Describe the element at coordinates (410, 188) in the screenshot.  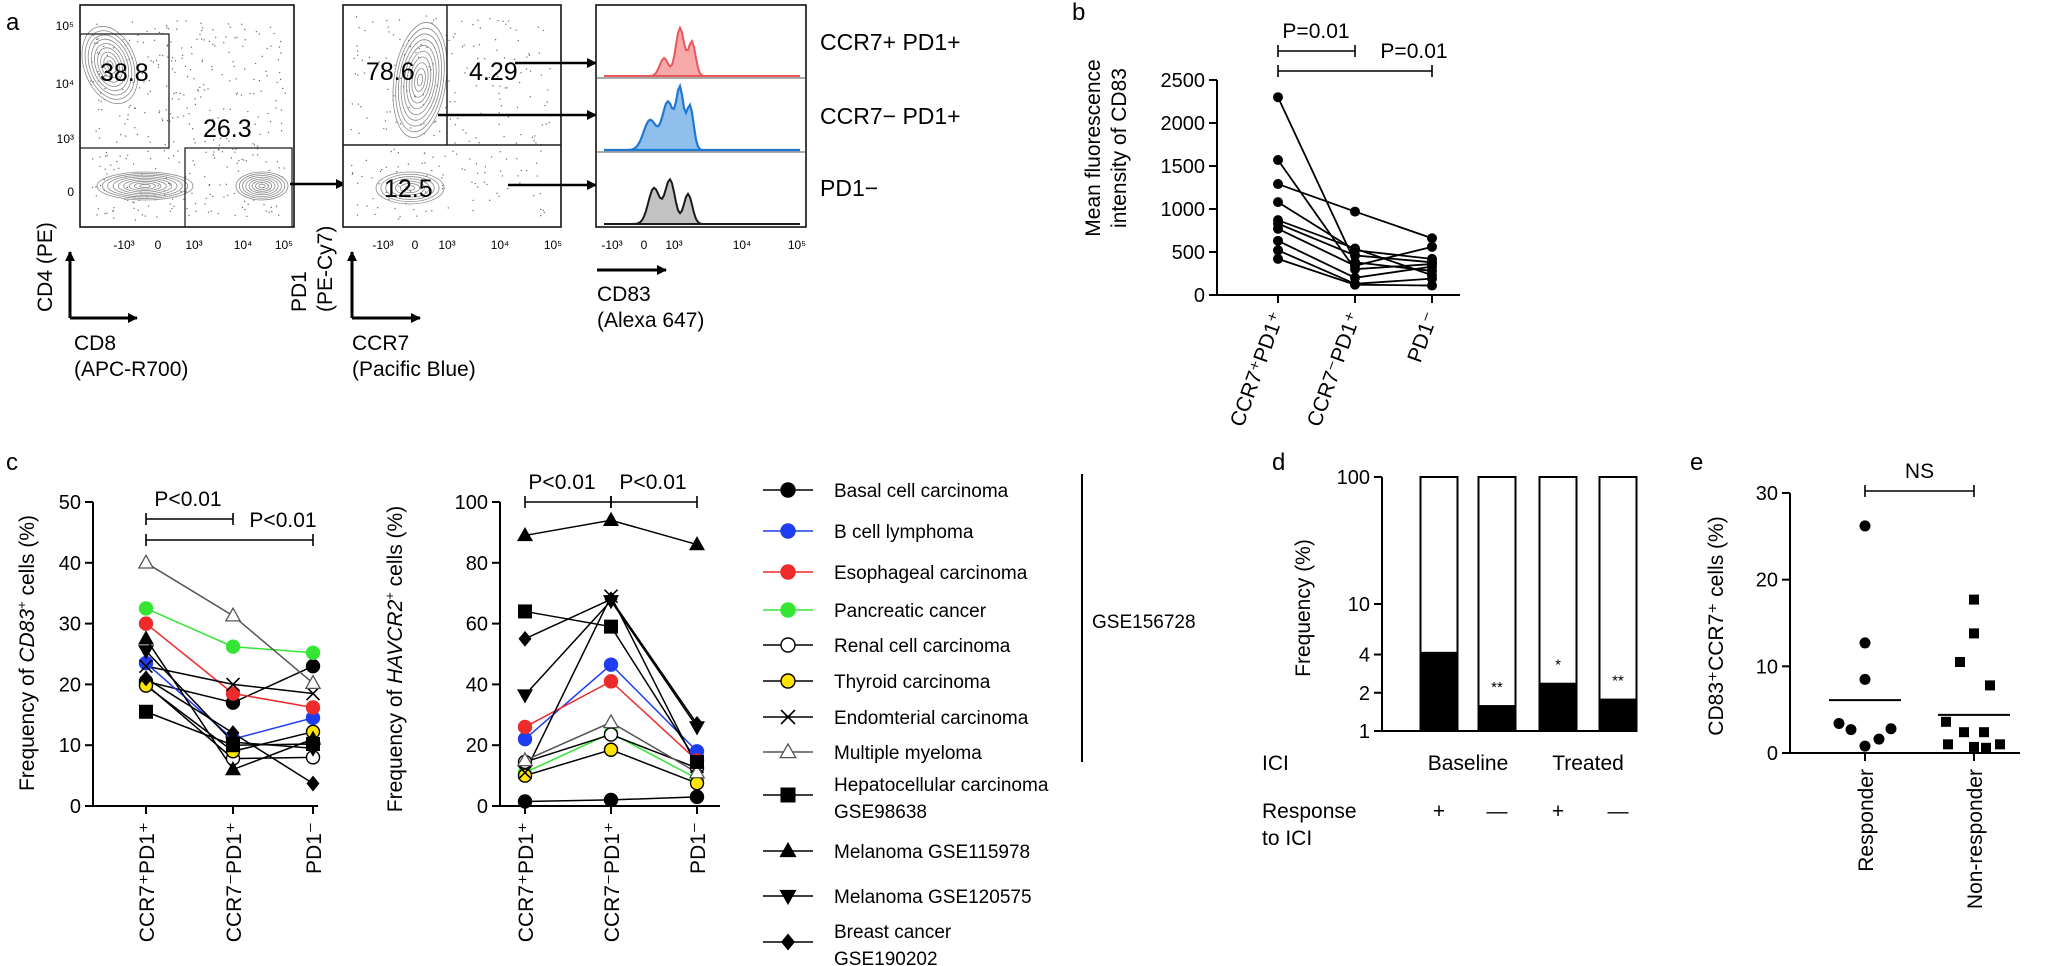
I see `contour-pd1-neg` at that location.